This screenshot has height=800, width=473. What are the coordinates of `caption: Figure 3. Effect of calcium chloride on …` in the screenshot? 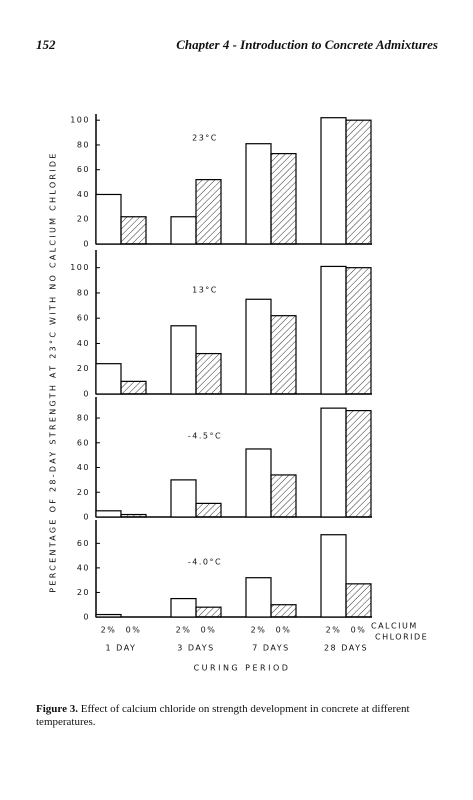 It's located at (238, 716).